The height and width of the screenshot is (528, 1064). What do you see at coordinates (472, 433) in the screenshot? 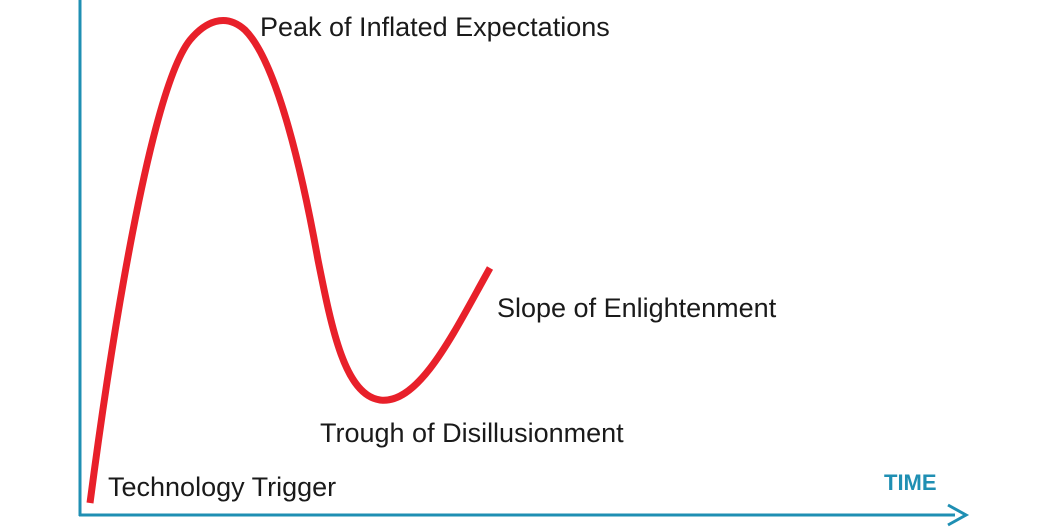
I see `label-trough-of-disillusionment: Trough of Disillusionment` at bounding box center [472, 433].